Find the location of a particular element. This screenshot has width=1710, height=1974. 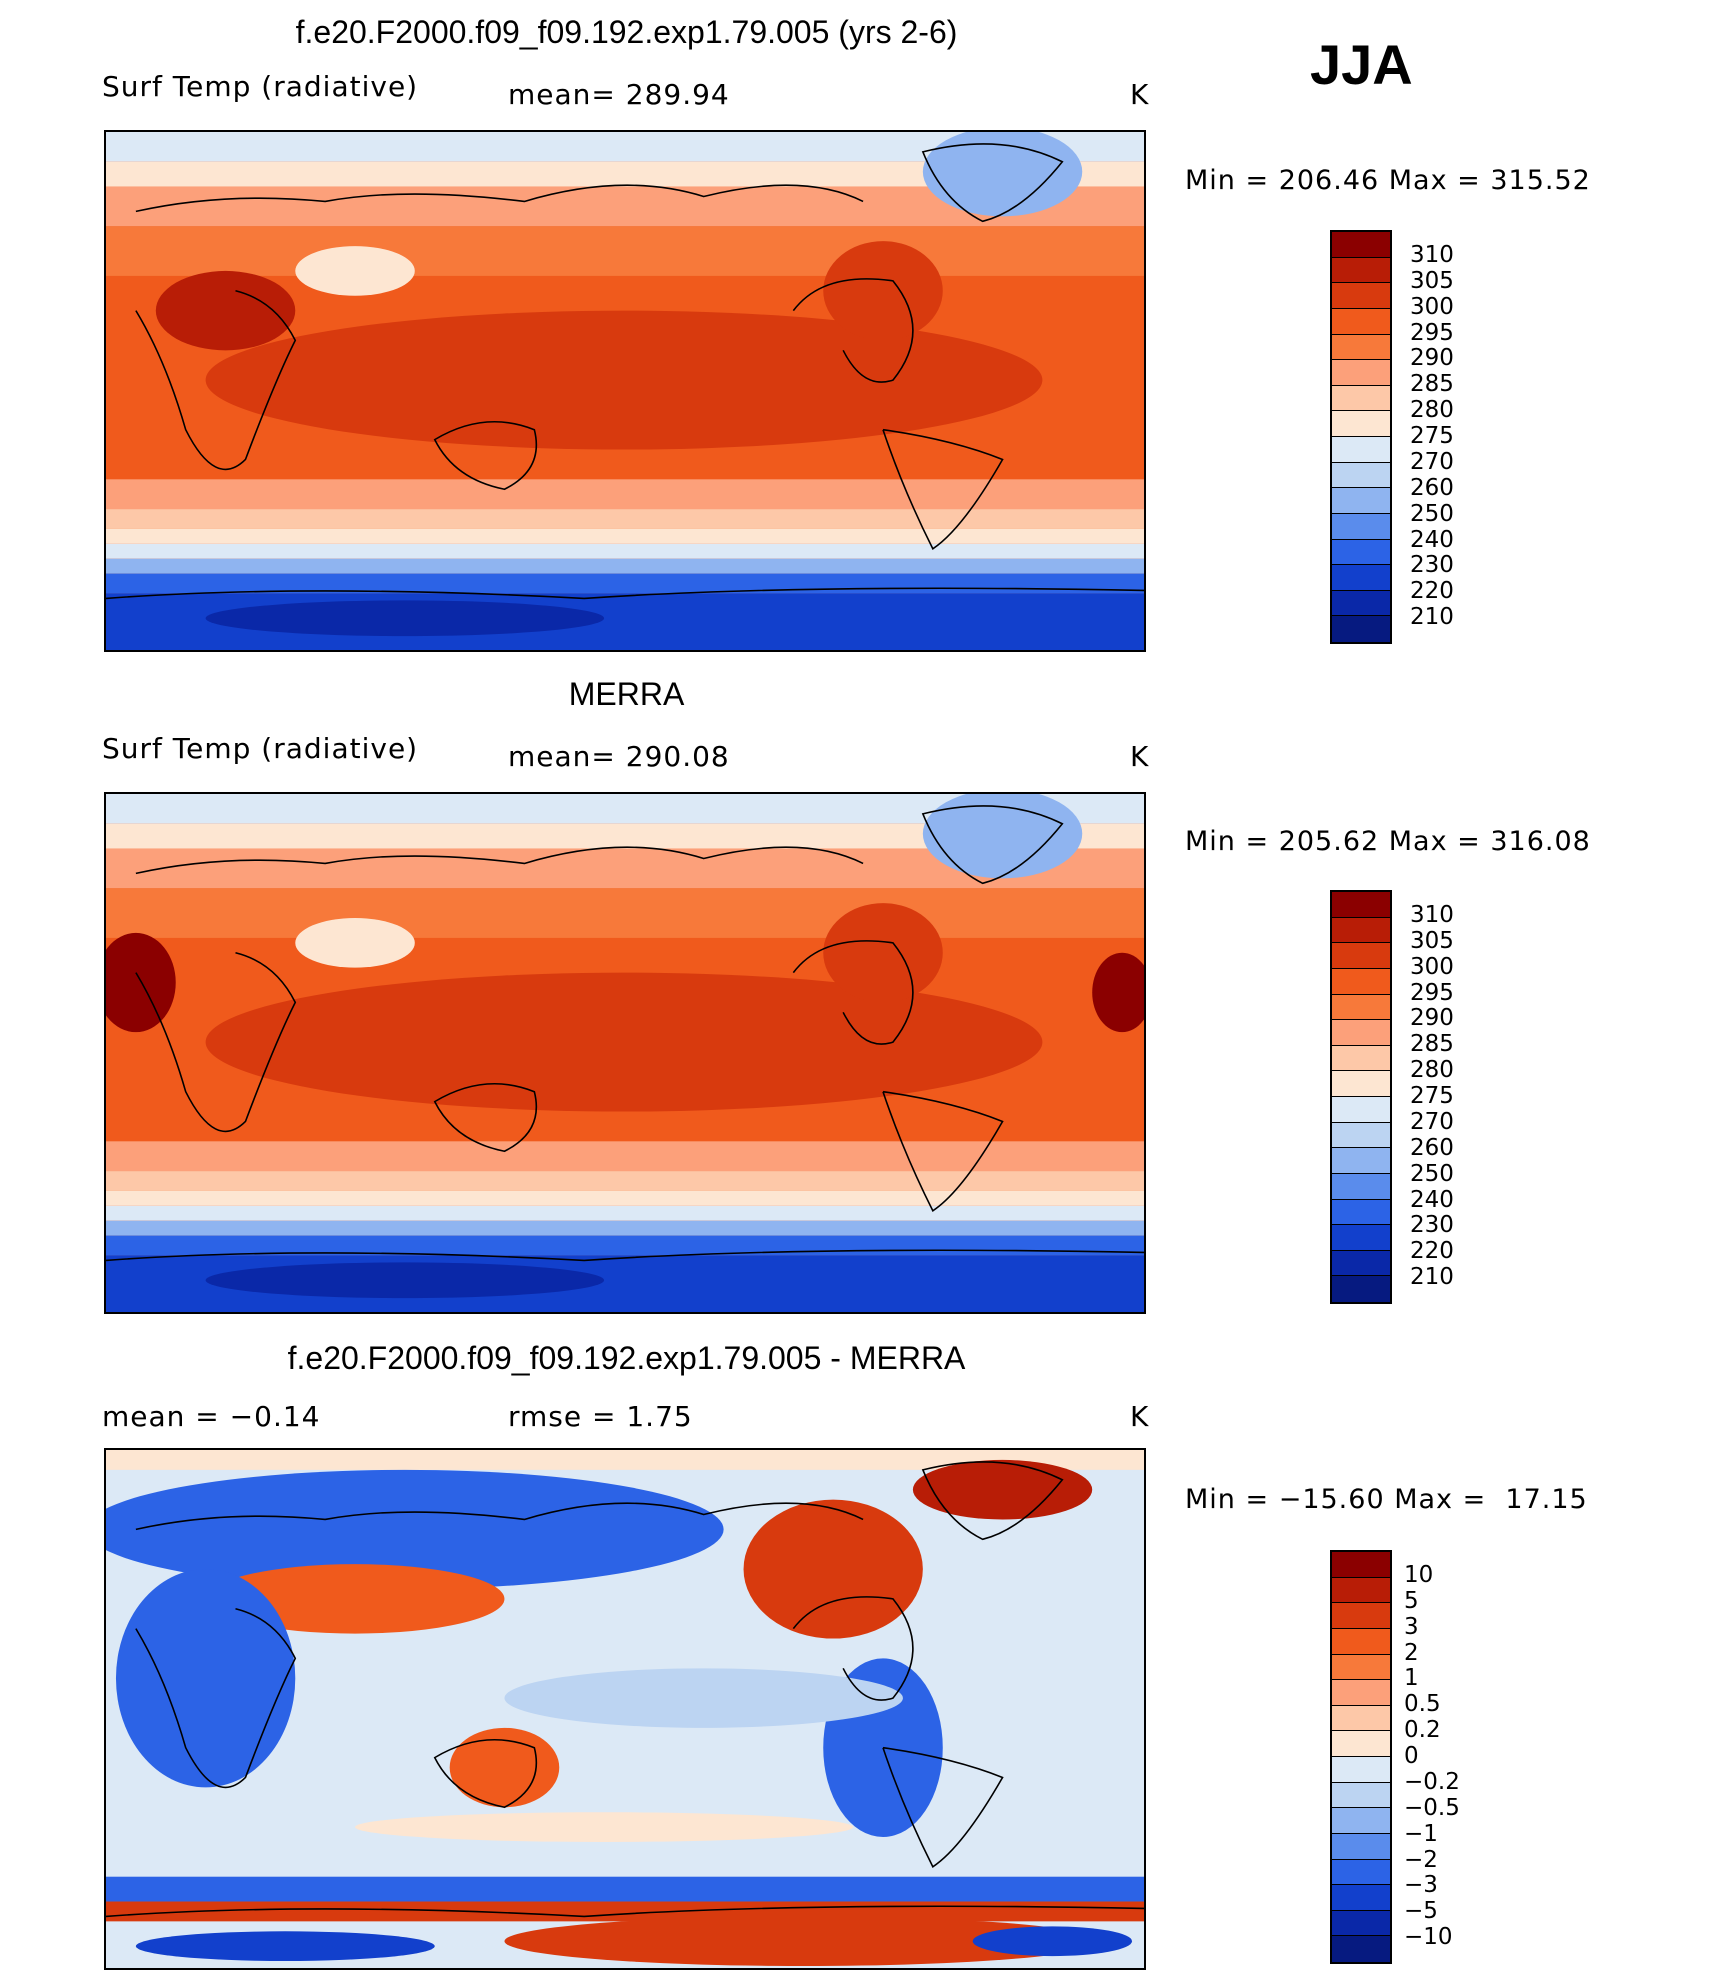

panel-3-mean: mean = −0.14 is located at coordinates (211, 1416).